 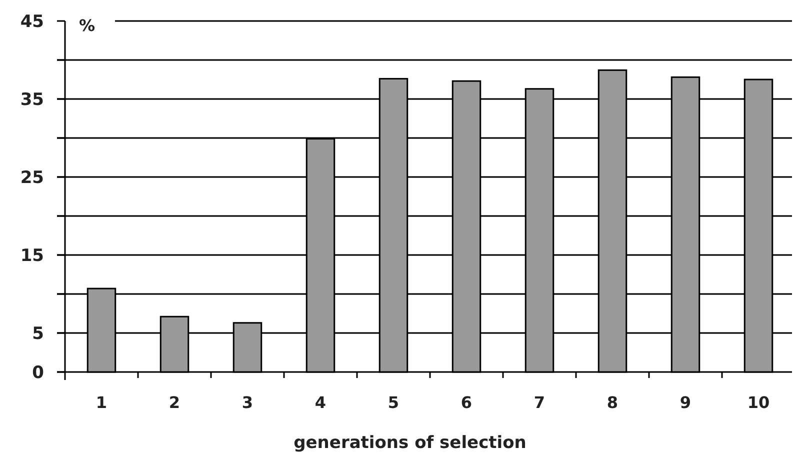 What do you see at coordinates (686, 402) in the screenshot?
I see `x-tick-label: 9` at bounding box center [686, 402].